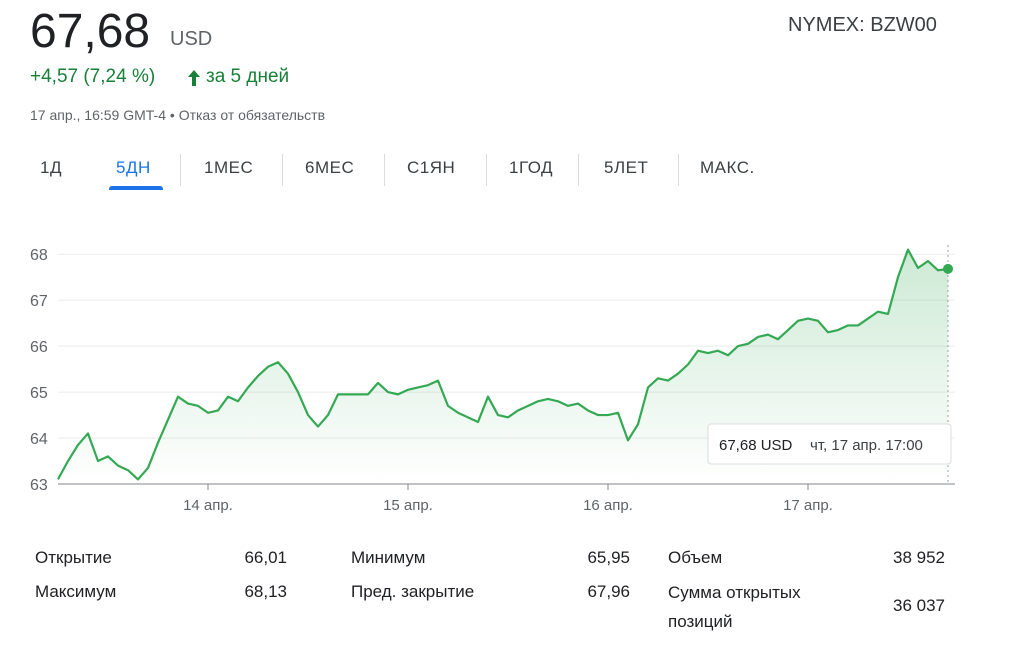 The height and width of the screenshot is (650, 1024). I want to click on y-tick-label: 68, so click(39, 255).